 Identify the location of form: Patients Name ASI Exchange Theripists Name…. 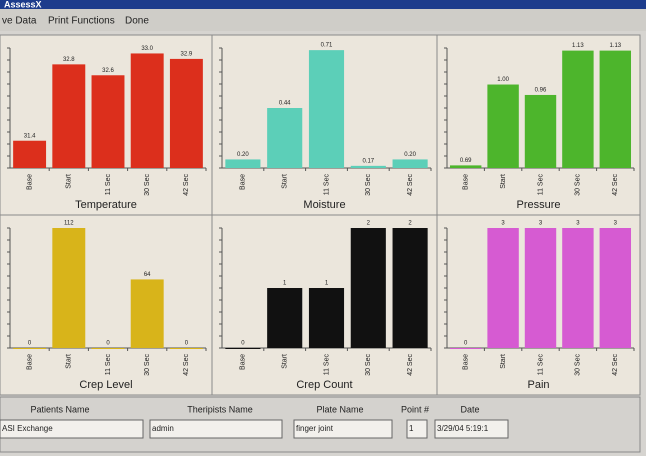
(320, 424).